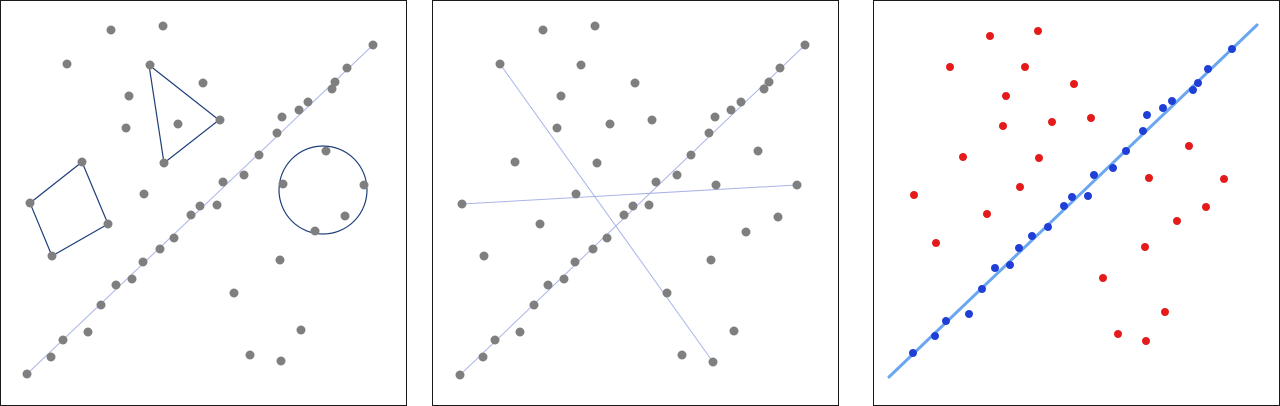 The height and width of the screenshot is (406, 1280). Describe the element at coordinates (184, 114) in the screenshot. I see `triangle-outline` at that location.